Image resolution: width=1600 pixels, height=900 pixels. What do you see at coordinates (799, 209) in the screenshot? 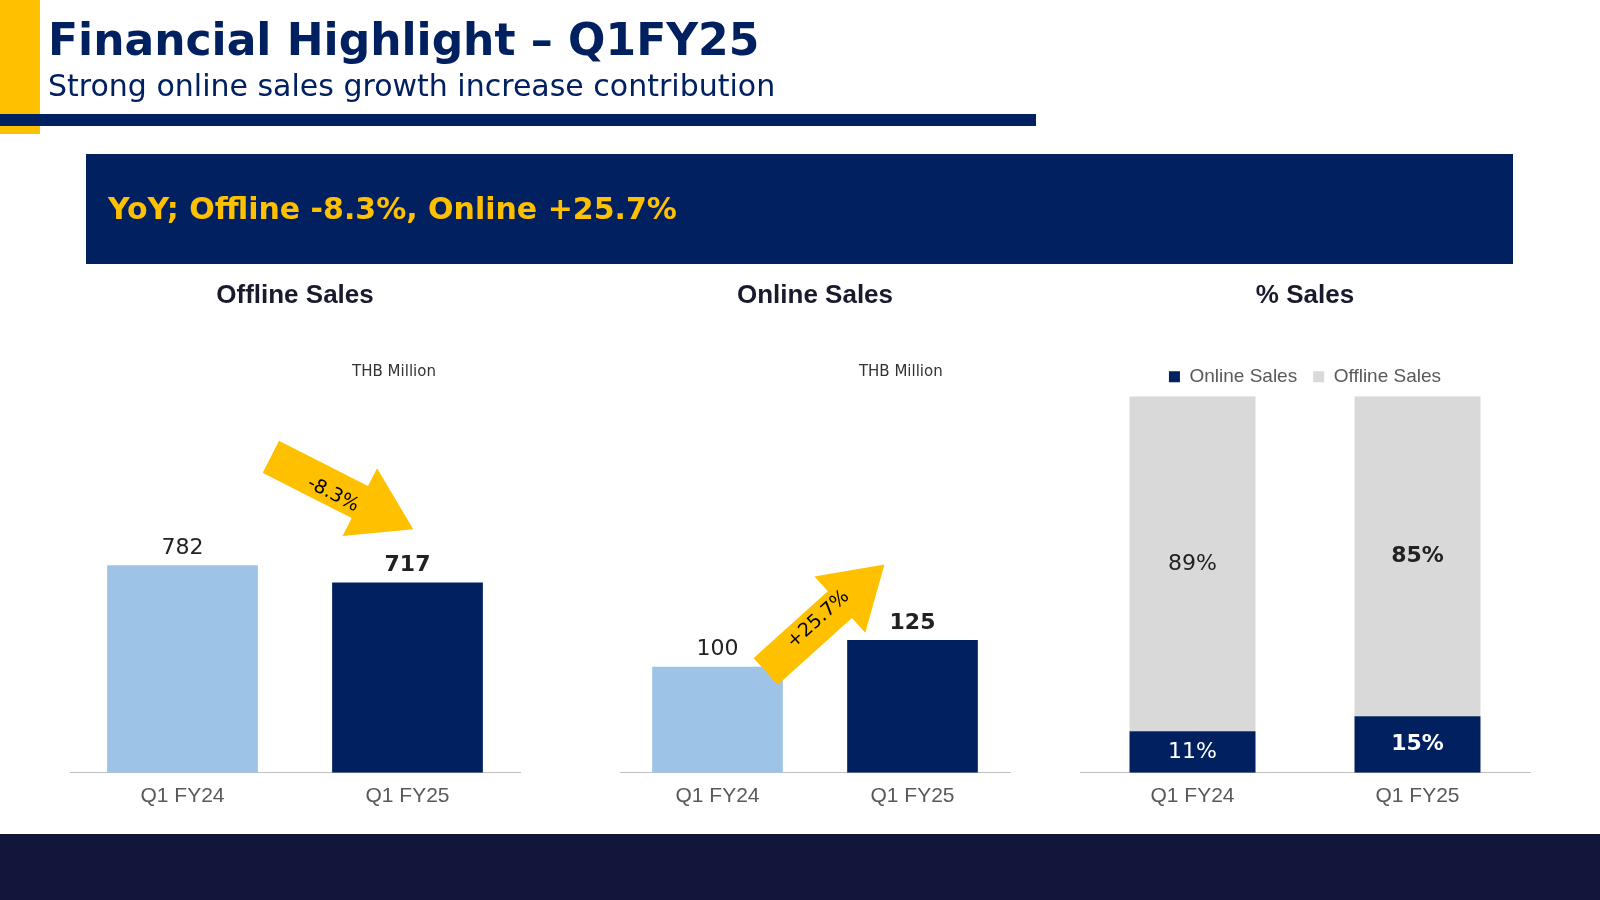
I see `text: YoY; Offline -8.3%, Online +25.7%` at bounding box center [799, 209].